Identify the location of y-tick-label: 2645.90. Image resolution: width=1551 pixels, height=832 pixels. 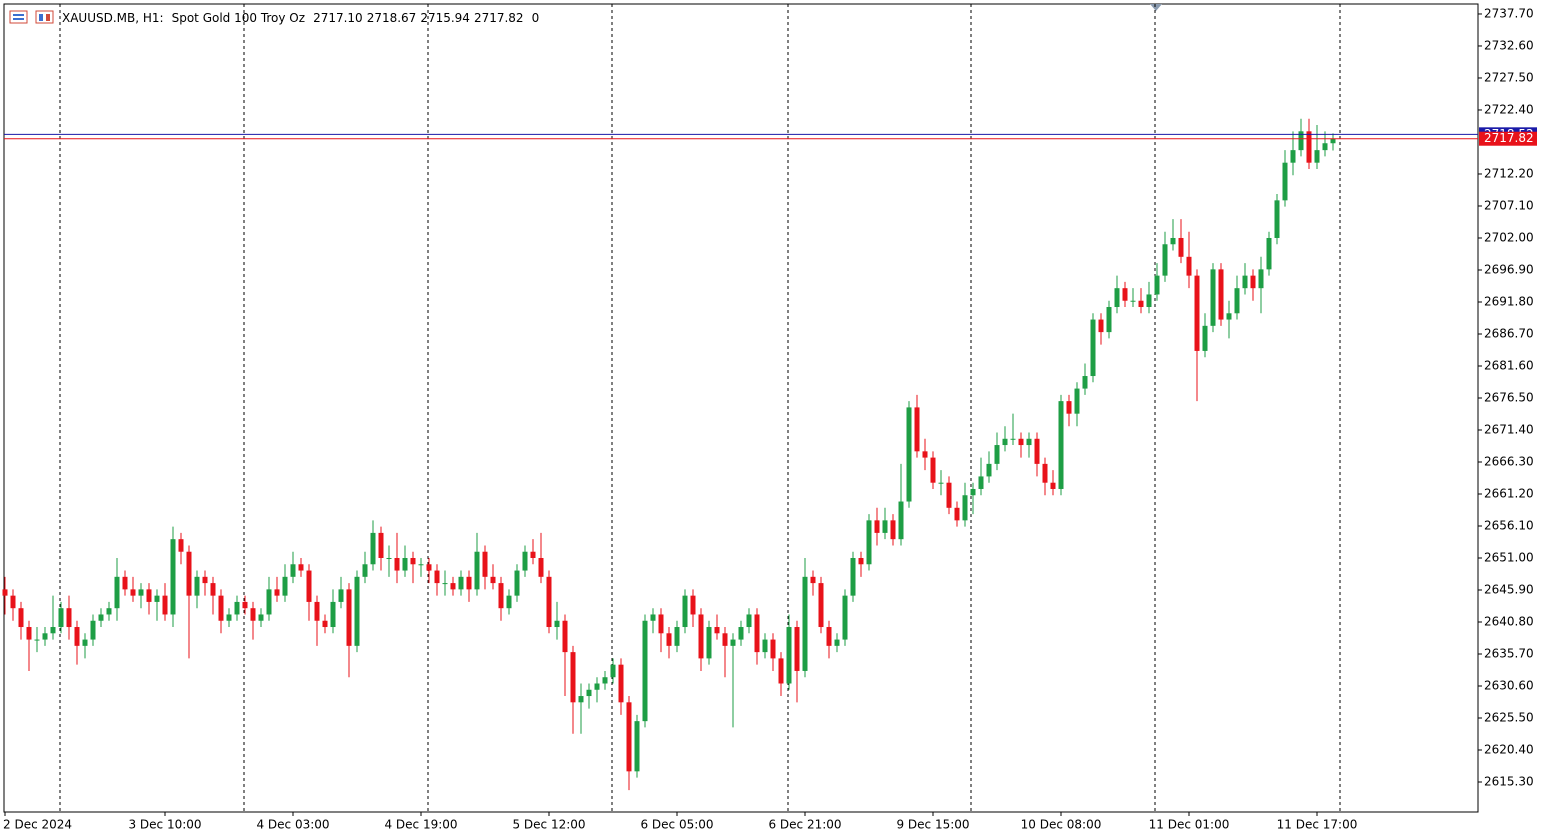
(1509, 589).